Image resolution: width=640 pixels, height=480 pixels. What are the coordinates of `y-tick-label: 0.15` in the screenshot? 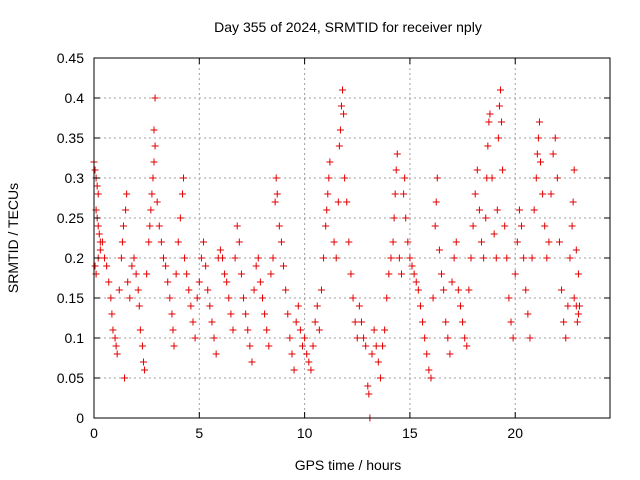 It's located at (70, 298).